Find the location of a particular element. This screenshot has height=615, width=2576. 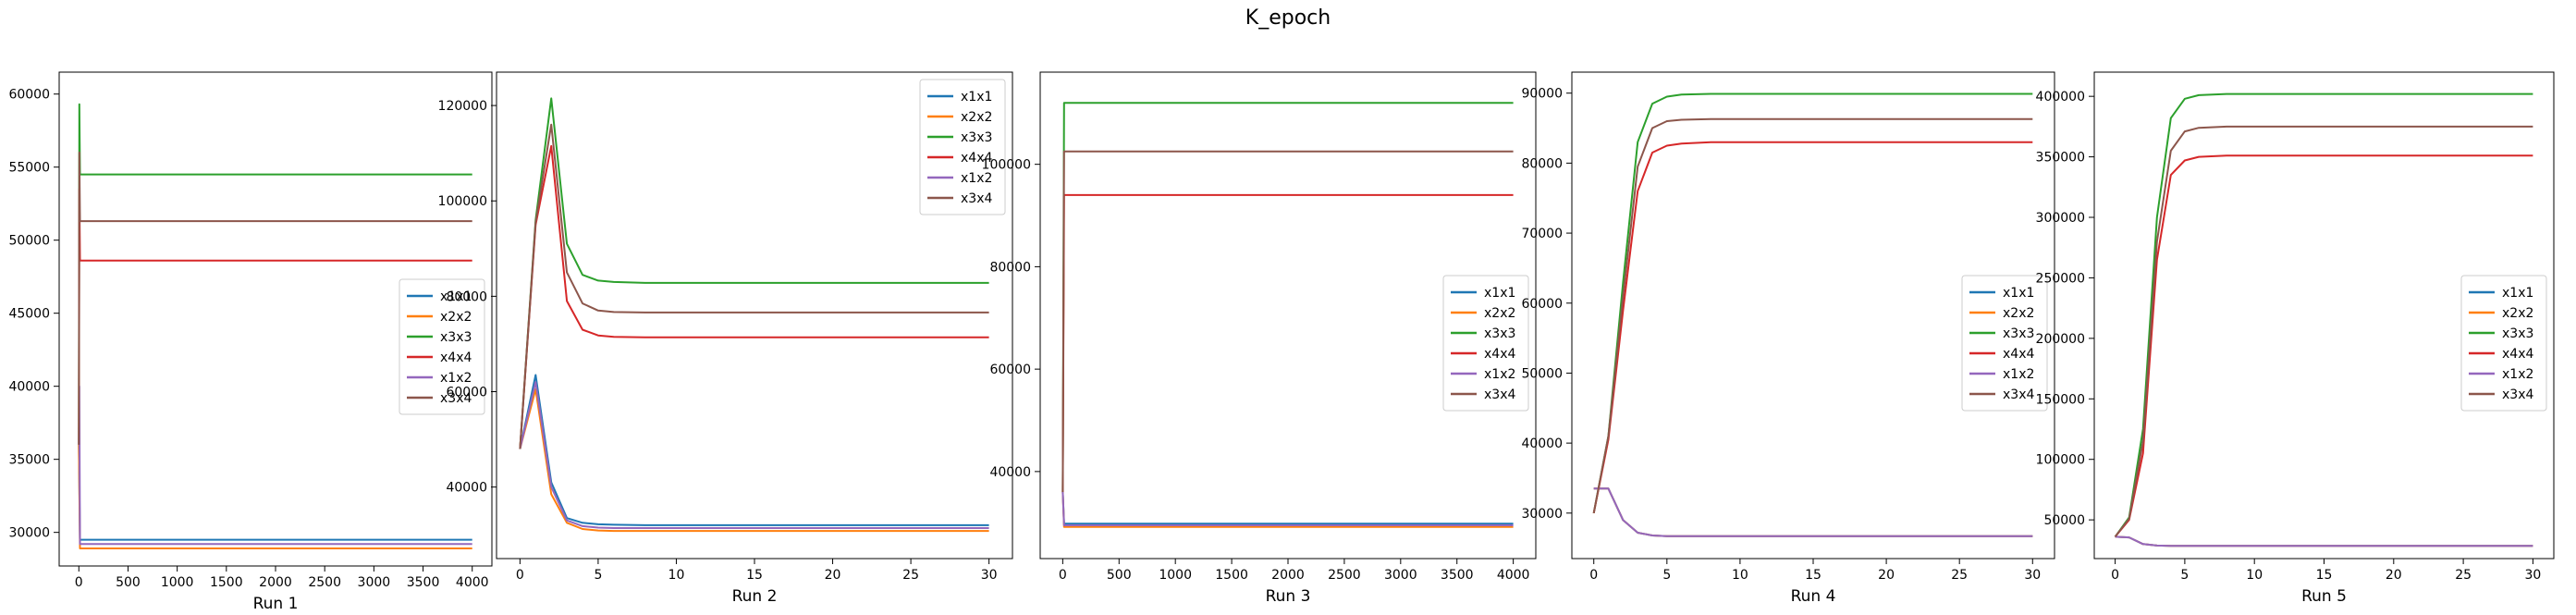

y-tick-label: 35000 is located at coordinates (29, 460).